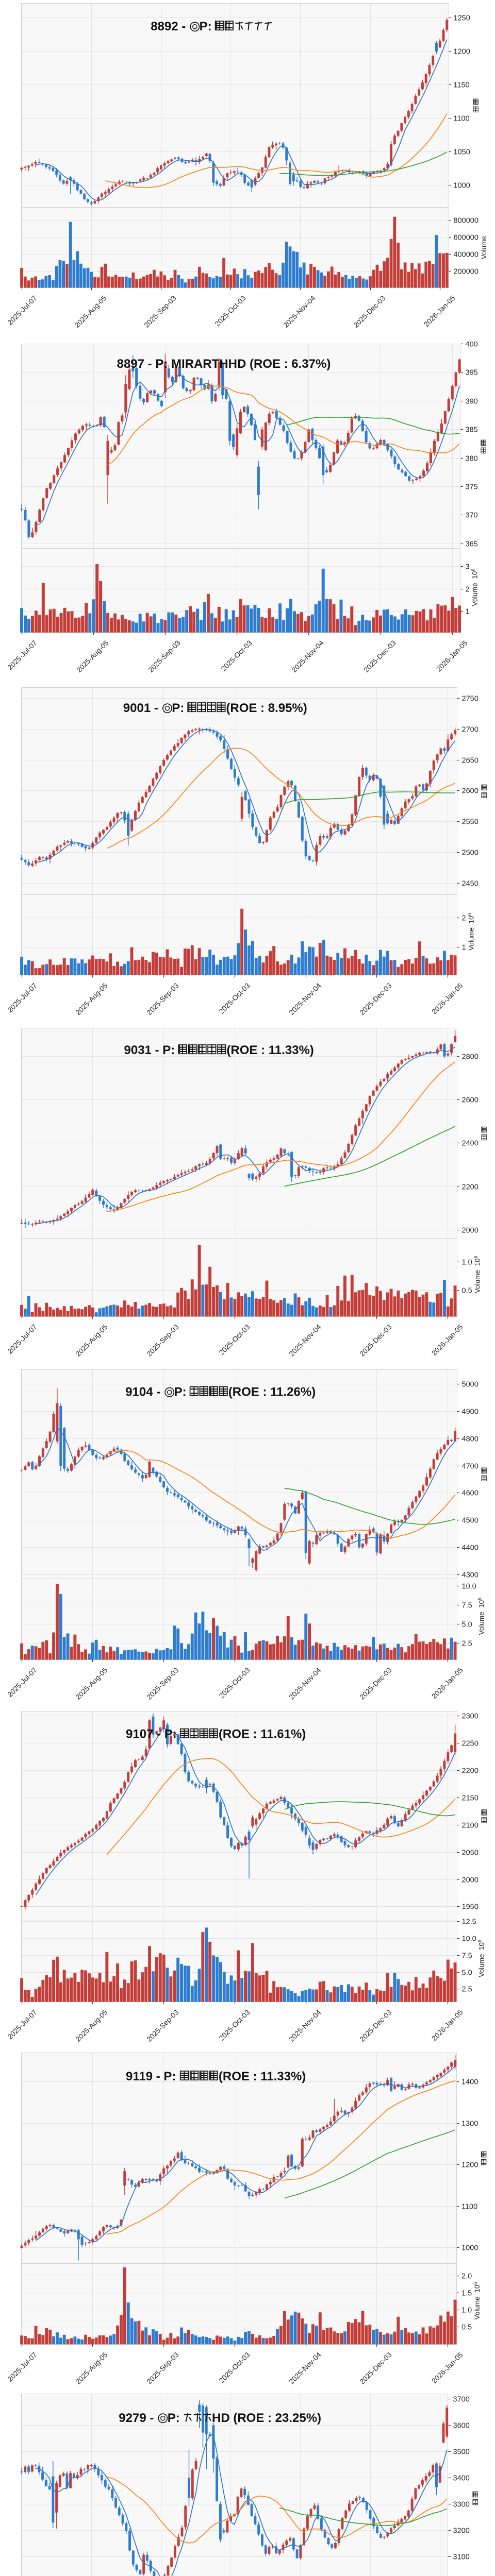 The height and width of the screenshot is (2576, 495). Describe the element at coordinates (168, 26) in the screenshot. I see `svg-text: 8892 -` at that location.